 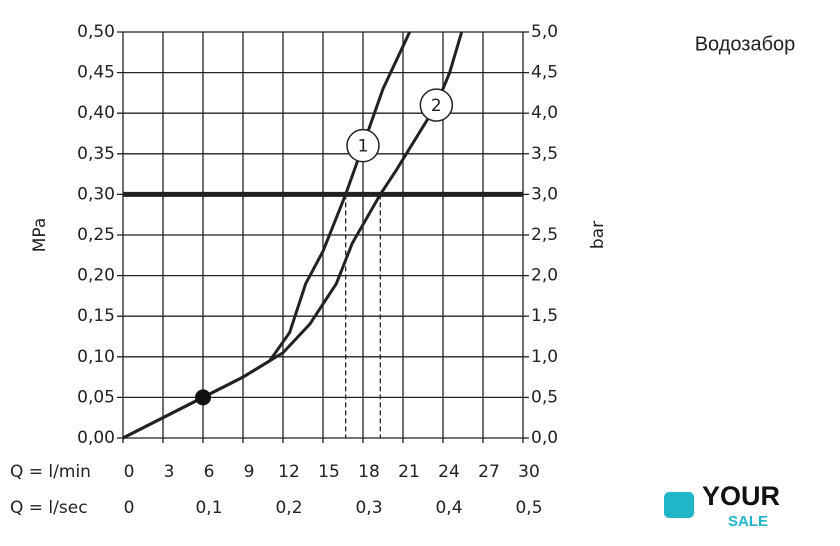 I want to click on legend-label: 2, so click(x=436, y=106).